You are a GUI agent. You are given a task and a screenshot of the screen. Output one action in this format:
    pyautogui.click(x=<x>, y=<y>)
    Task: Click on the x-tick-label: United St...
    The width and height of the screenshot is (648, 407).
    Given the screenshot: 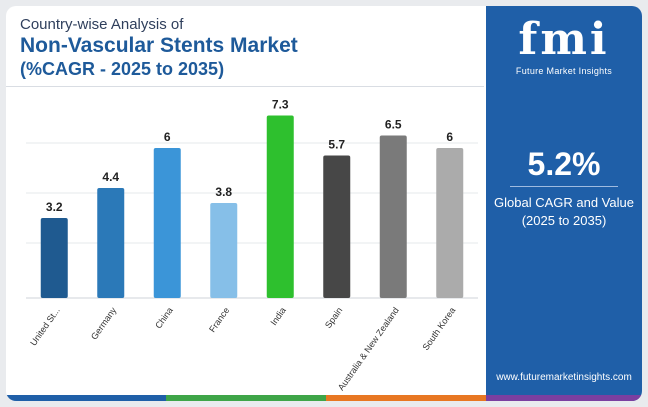 What is the action you would take?
    pyautogui.click(x=45, y=326)
    